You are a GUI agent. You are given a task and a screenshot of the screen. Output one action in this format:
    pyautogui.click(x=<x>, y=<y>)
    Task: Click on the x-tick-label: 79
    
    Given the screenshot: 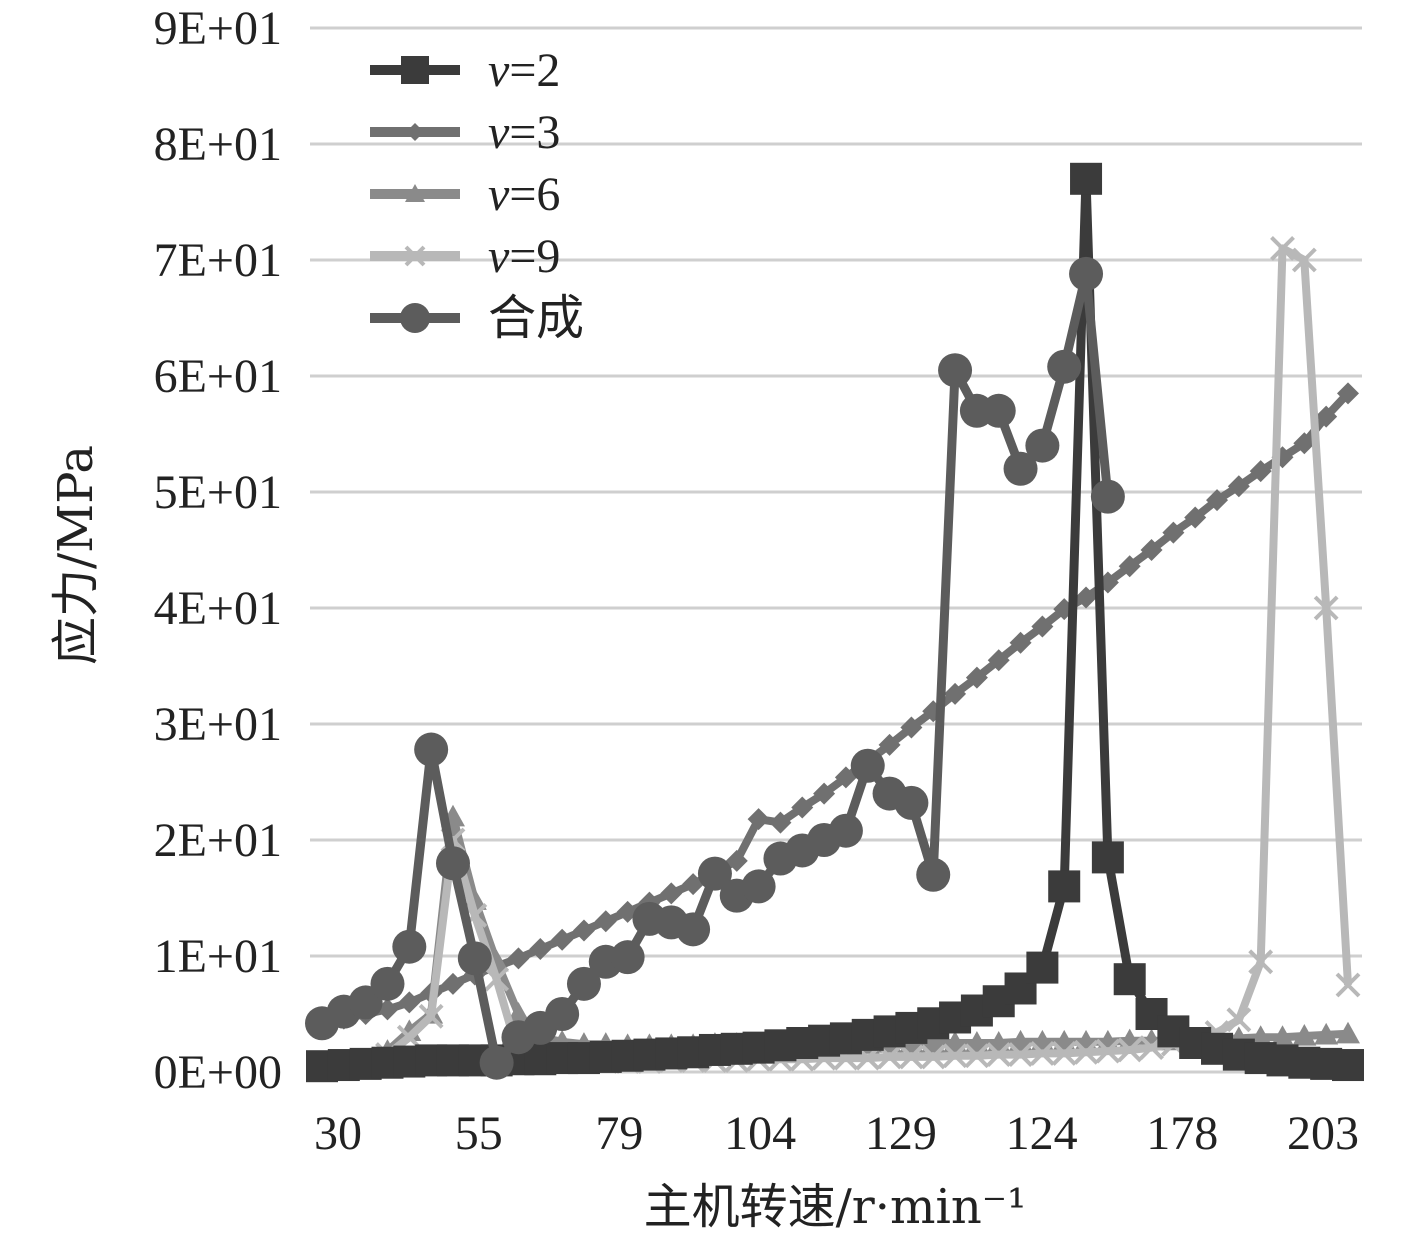 What is the action you would take?
    pyautogui.click(x=619, y=1133)
    